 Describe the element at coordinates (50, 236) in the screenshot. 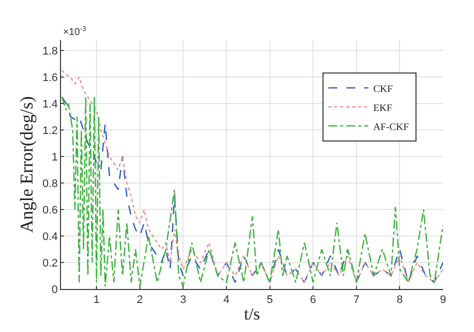

I see `y-tick-label: 0.4` at that location.